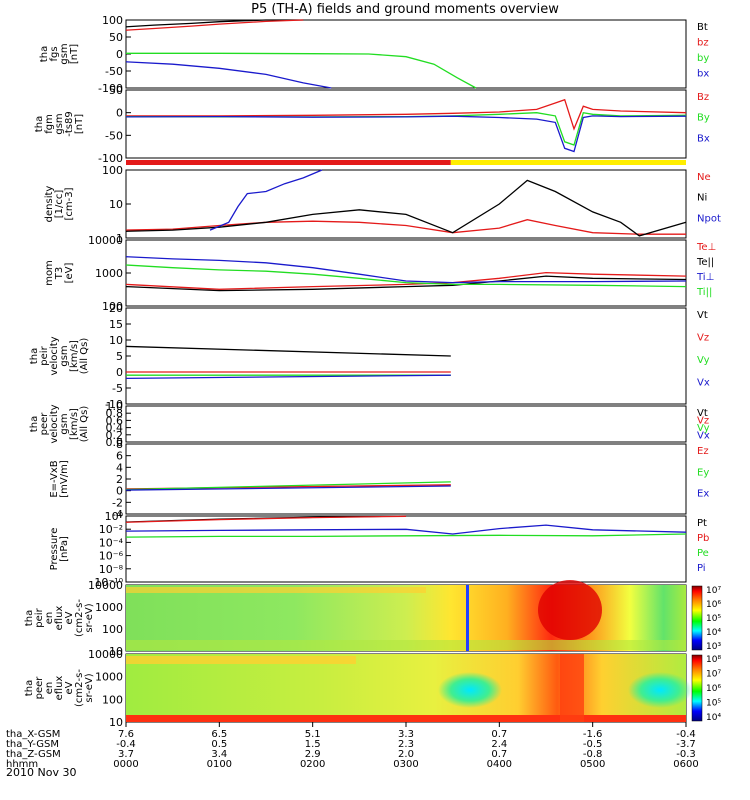 Image resolution: width=750 pixels, height=800 pixels. I want to click on ephemeris-value: 5.1, so click(313, 734).